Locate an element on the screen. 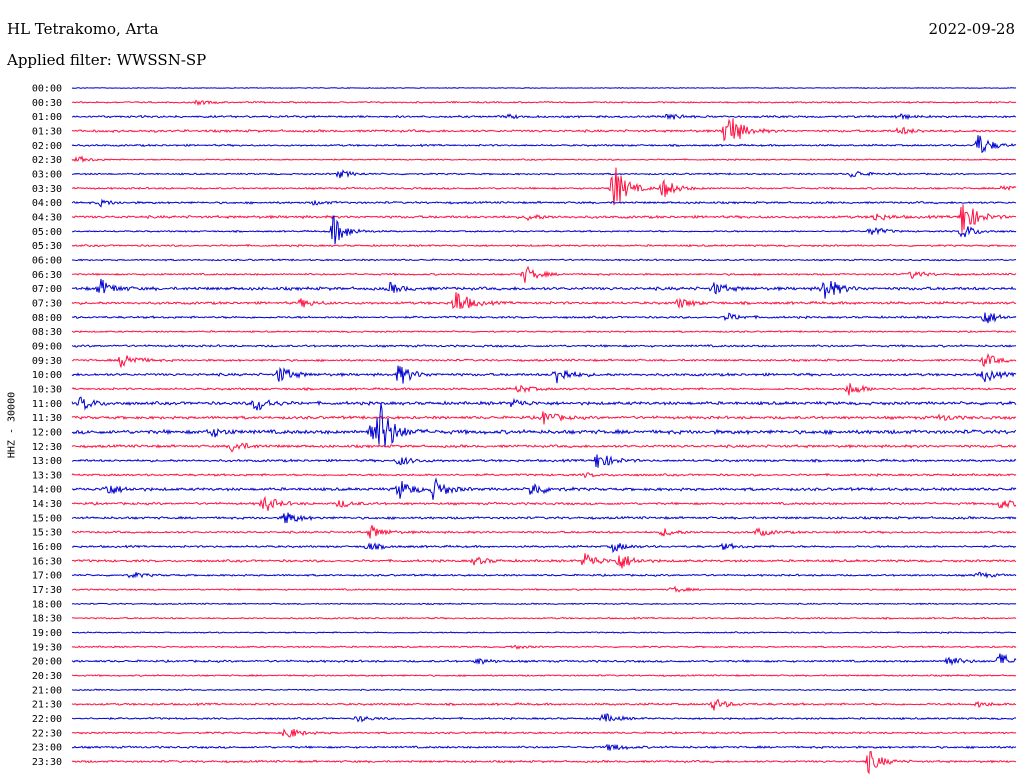  row-label: 02:30 is located at coordinates (47, 160).